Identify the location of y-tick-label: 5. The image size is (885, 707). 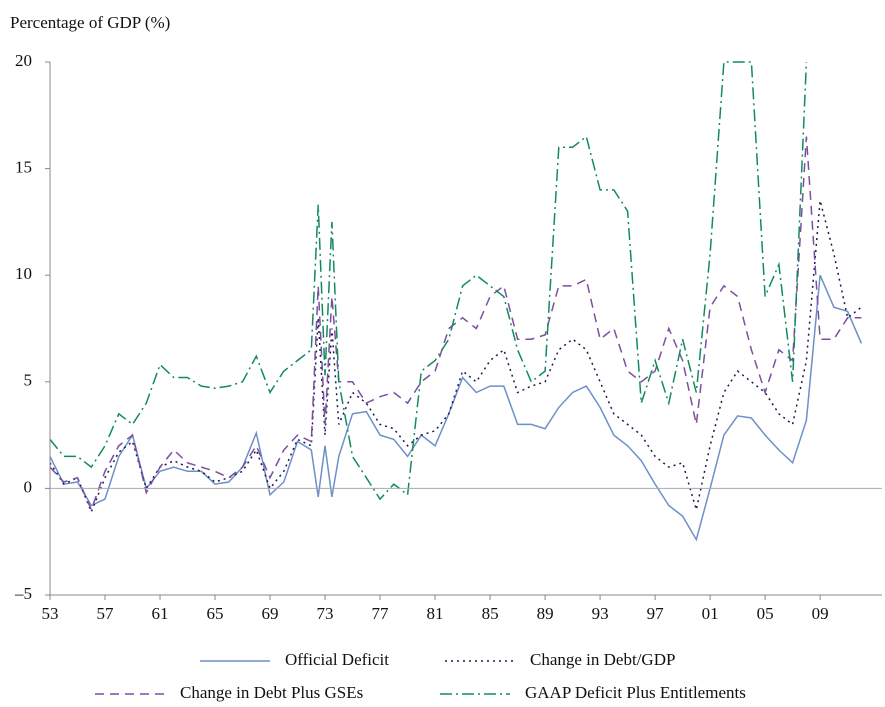
(28, 380).